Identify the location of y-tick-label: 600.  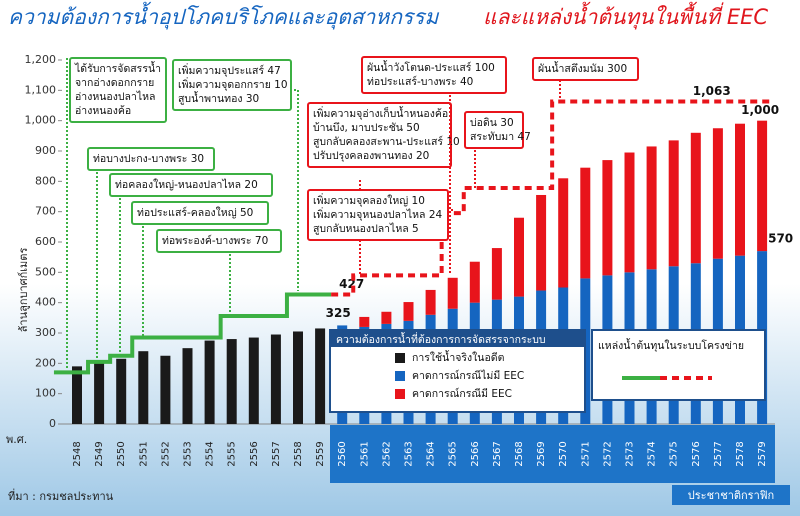
(45, 241).